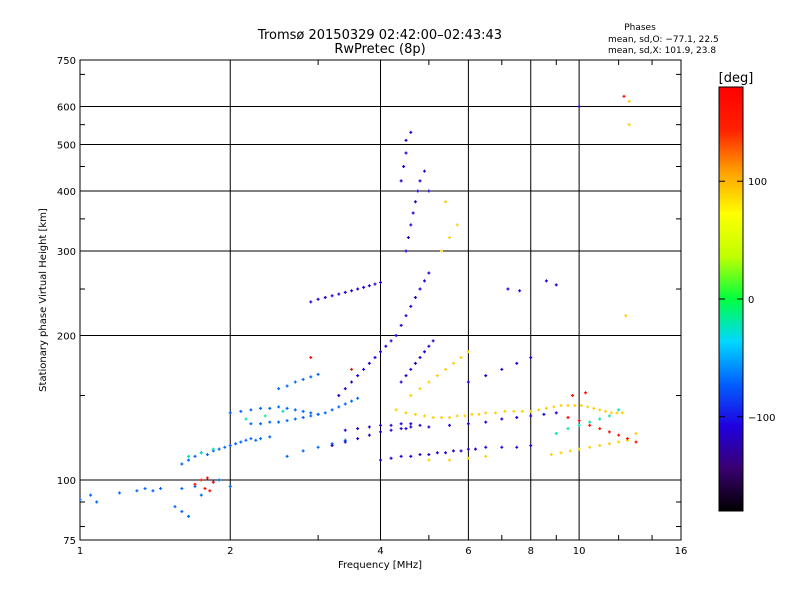 The image size is (800, 600). Describe the element at coordinates (662, 51) in the screenshot. I see `legend-line-x: mean, sd,X: 101.9, 23.8` at that location.